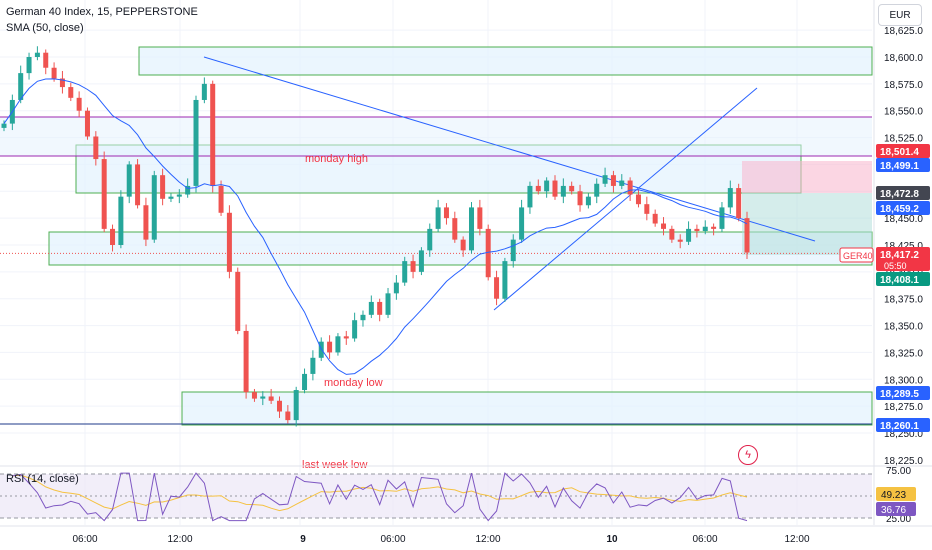 The height and width of the screenshot is (550, 932). What do you see at coordinates (899, 209) in the screenshot?
I see `price-tag-18459: 18,459.2` at bounding box center [899, 209].